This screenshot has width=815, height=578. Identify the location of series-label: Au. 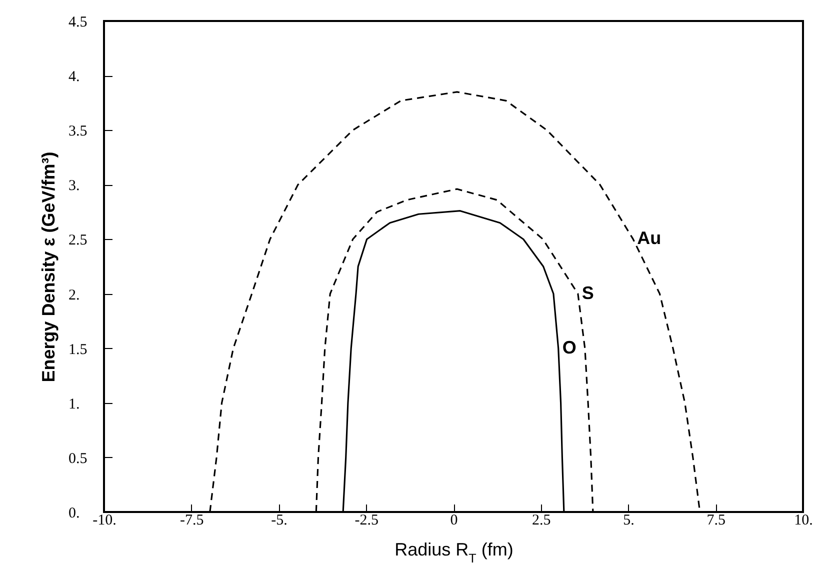
(649, 238).